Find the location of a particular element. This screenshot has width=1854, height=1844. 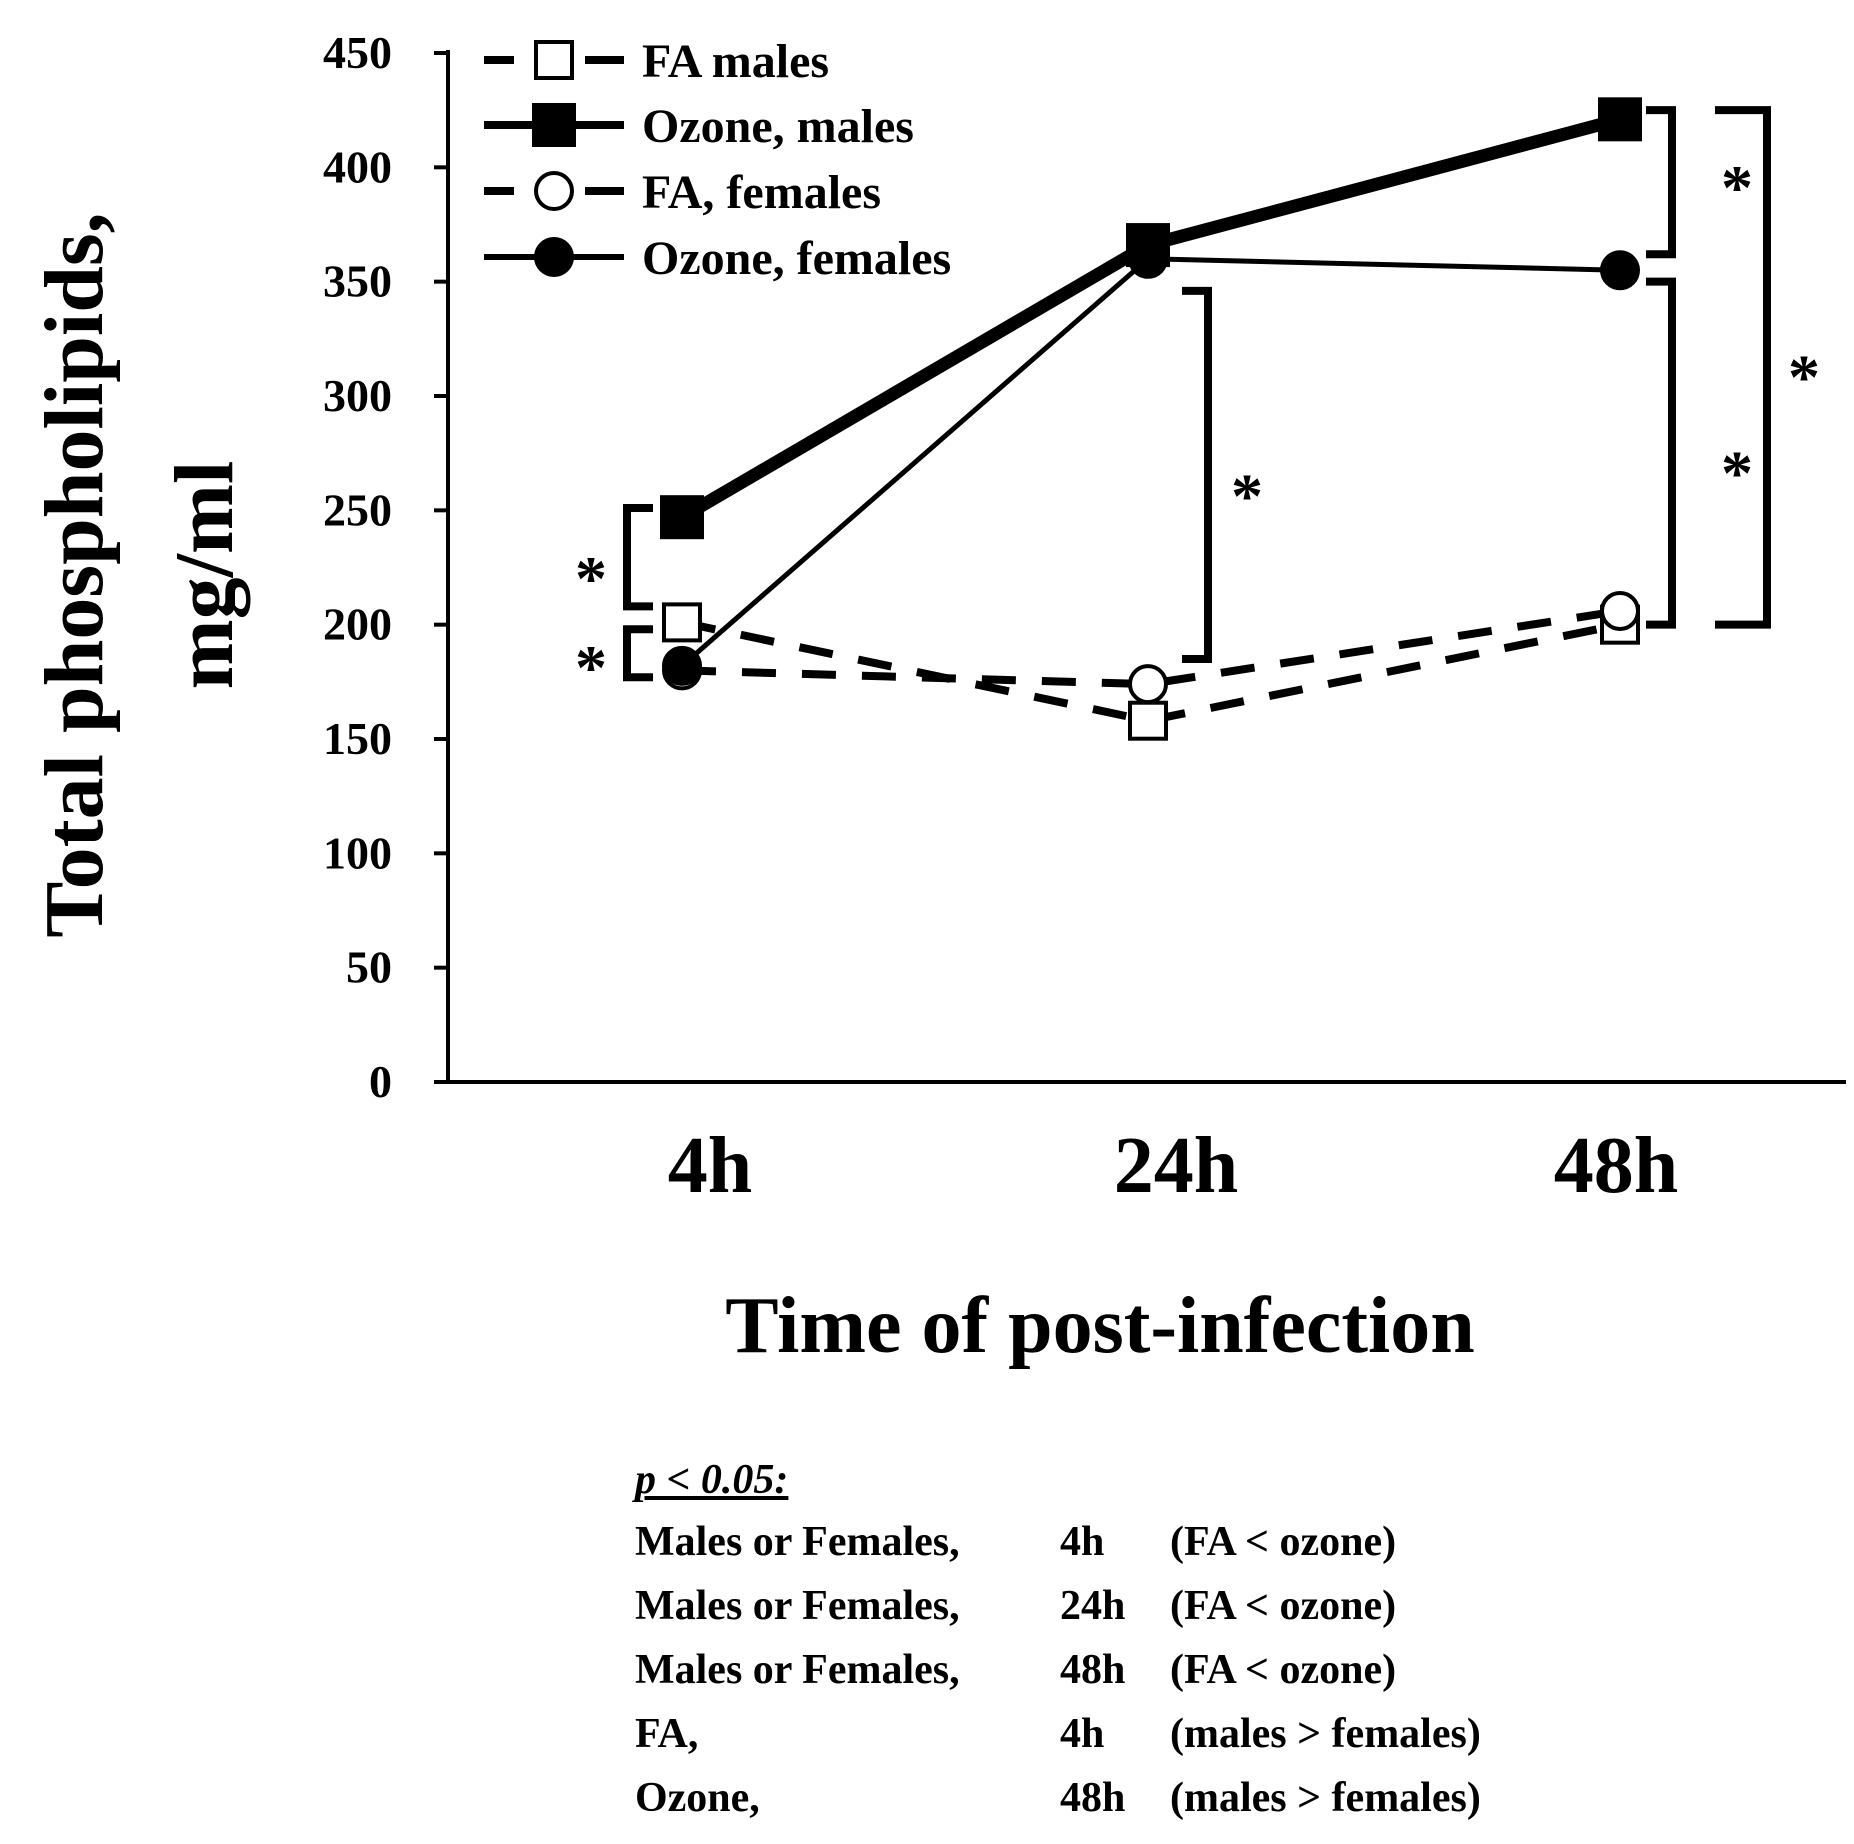

notes-group: FA, is located at coordinates (667, 1734).